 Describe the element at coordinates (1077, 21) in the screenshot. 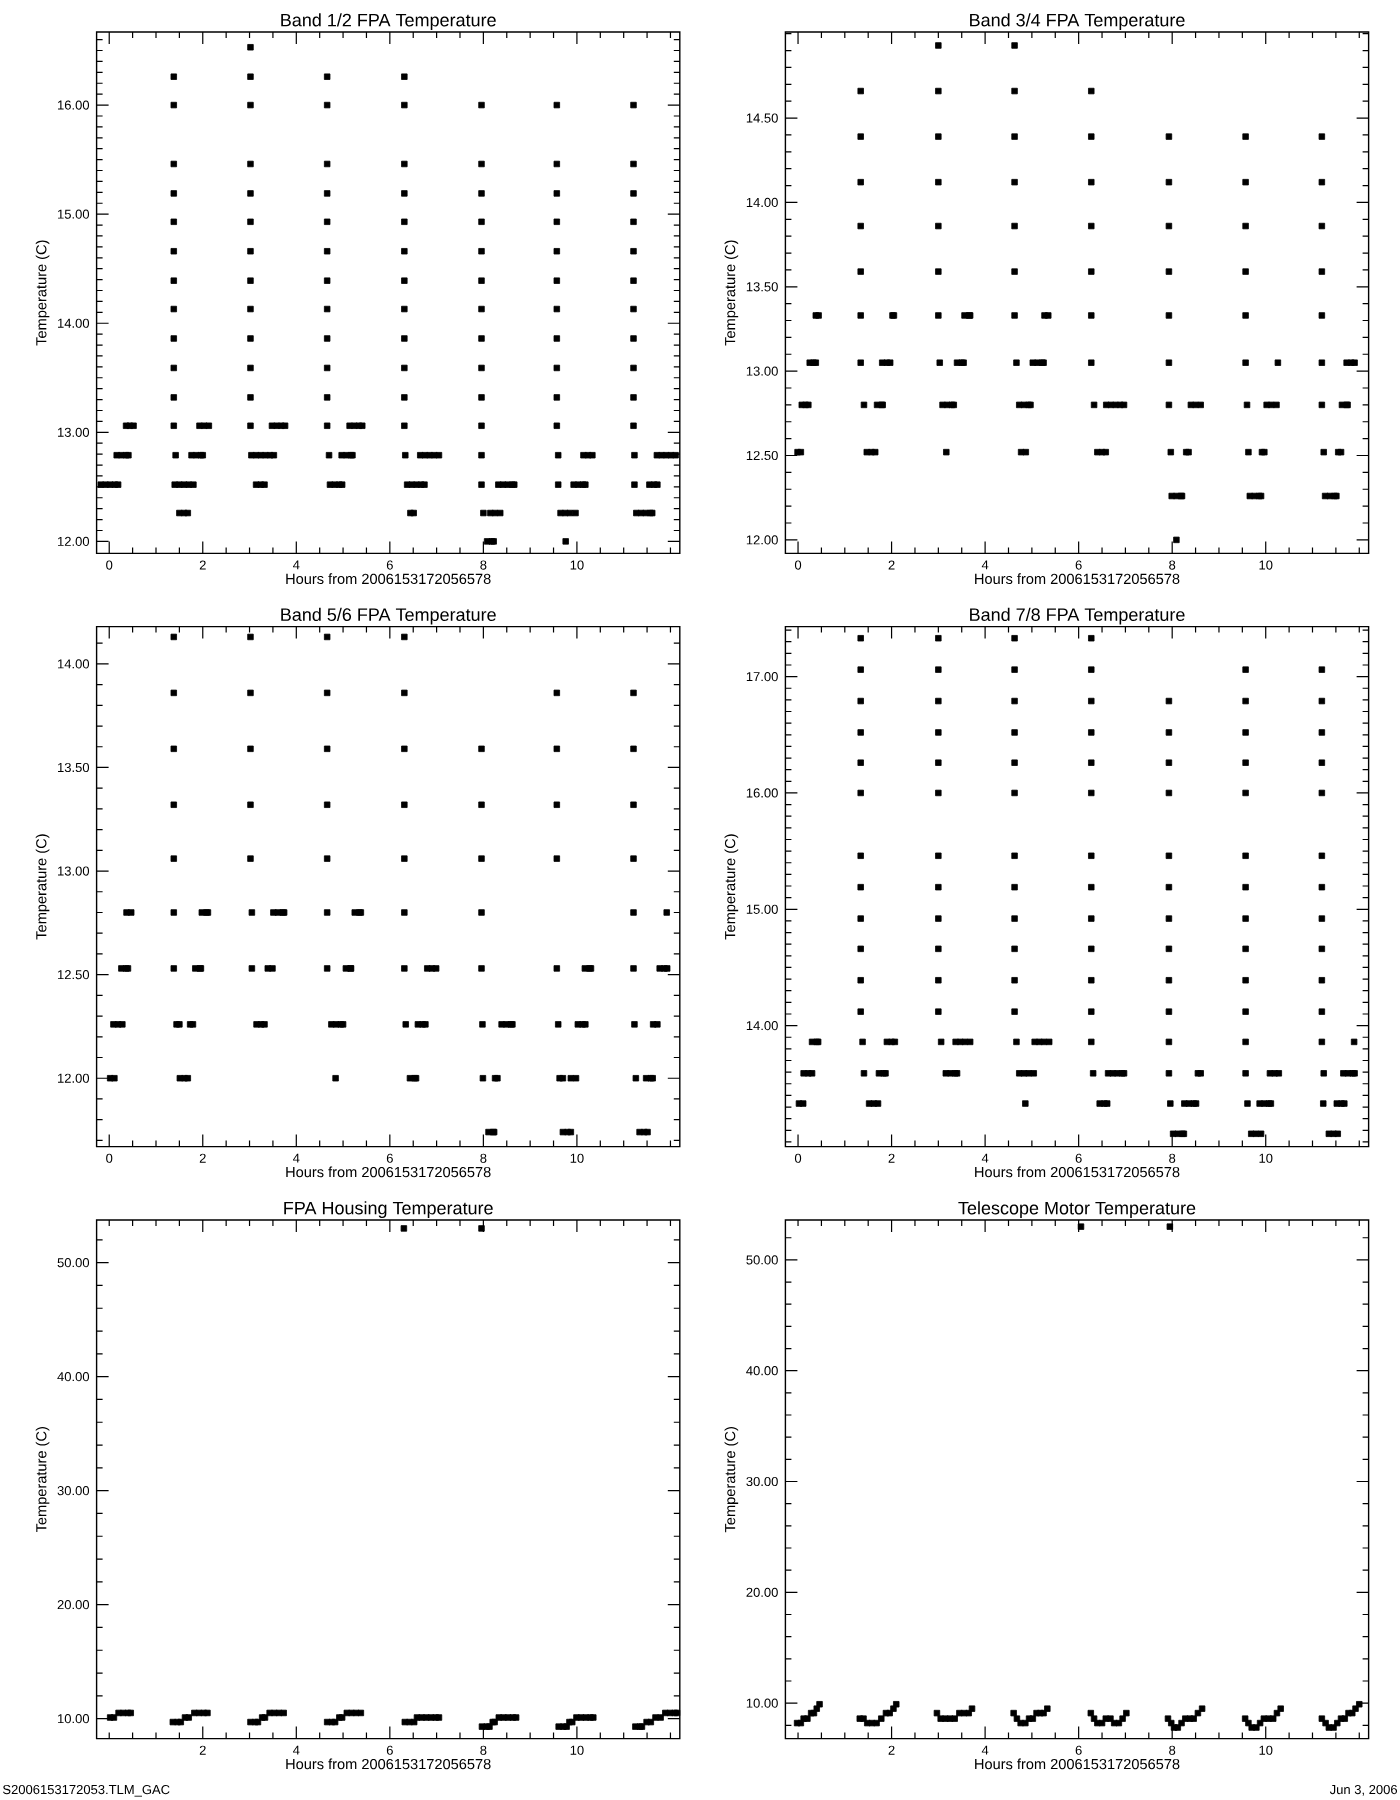

I see `chart-title: Band 3/4 FPA Temperature` at that location.